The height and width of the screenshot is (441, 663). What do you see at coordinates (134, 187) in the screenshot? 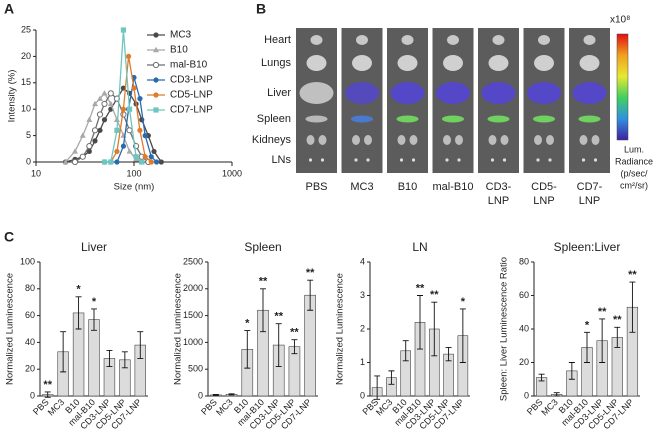
I see `x-axis-label: Size (nm)` at bounding box center [134, 187].